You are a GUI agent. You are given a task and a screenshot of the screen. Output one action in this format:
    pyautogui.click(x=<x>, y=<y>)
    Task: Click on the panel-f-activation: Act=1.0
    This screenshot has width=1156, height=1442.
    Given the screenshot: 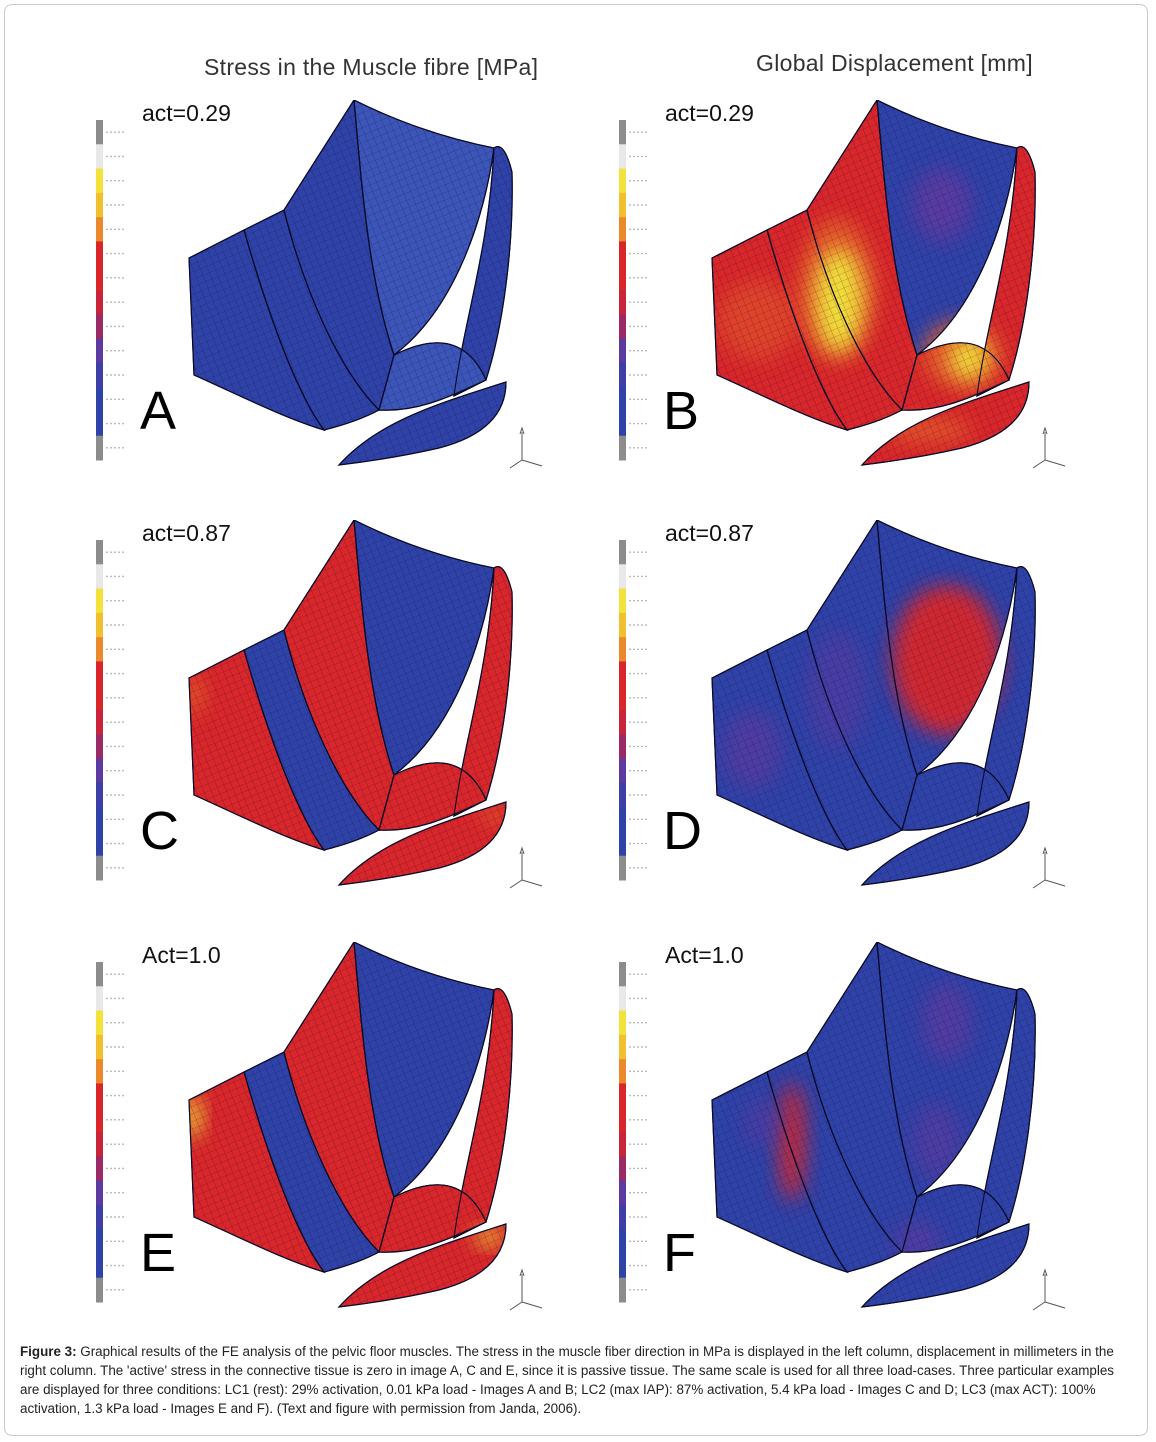 What is the action you would take?
    pyautogui.click(x=704, y=955)
    